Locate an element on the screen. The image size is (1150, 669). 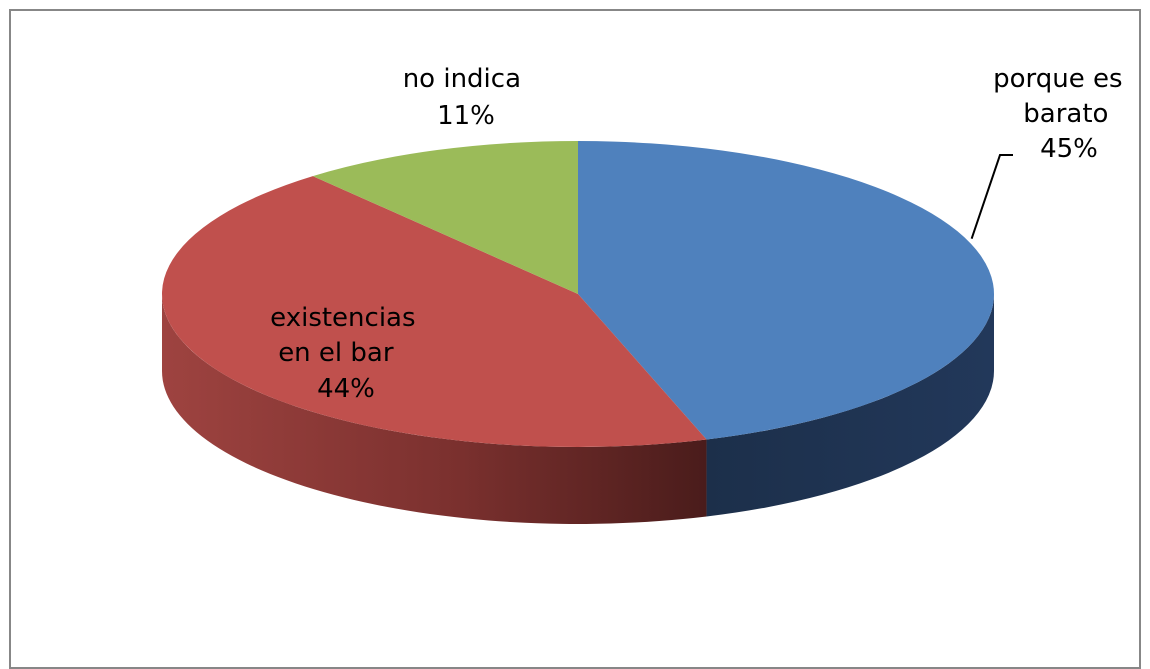
leader-line is located at coordinates (991, 197).